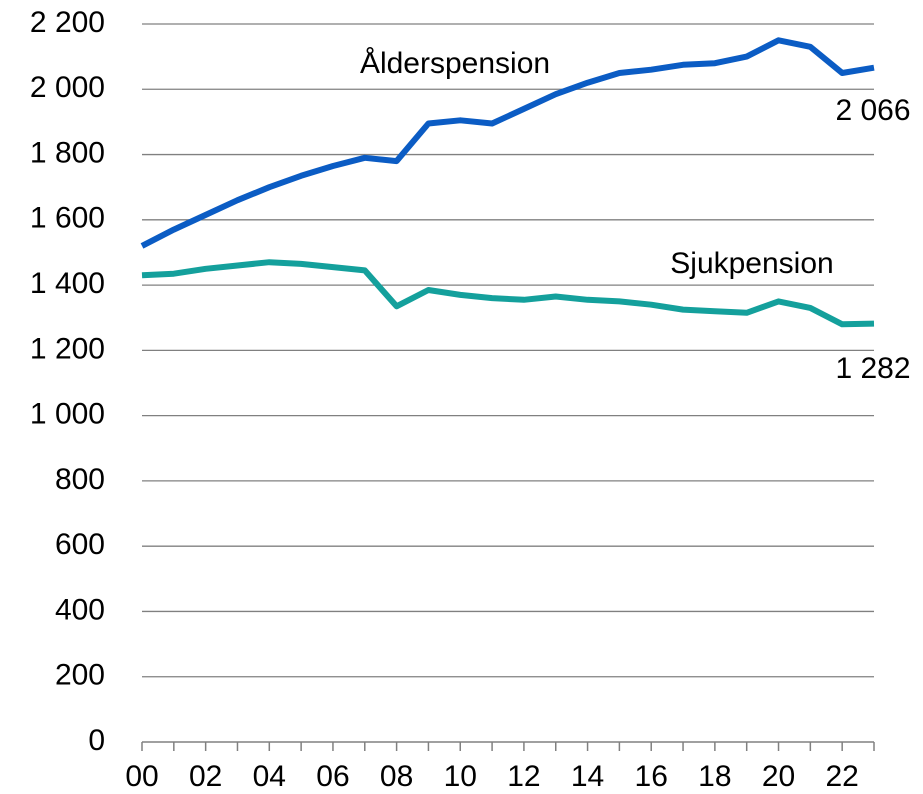  Describe the element at coordinates (67, 22) in the screenshot. I see `y-tick-label: 2 200` at that location.